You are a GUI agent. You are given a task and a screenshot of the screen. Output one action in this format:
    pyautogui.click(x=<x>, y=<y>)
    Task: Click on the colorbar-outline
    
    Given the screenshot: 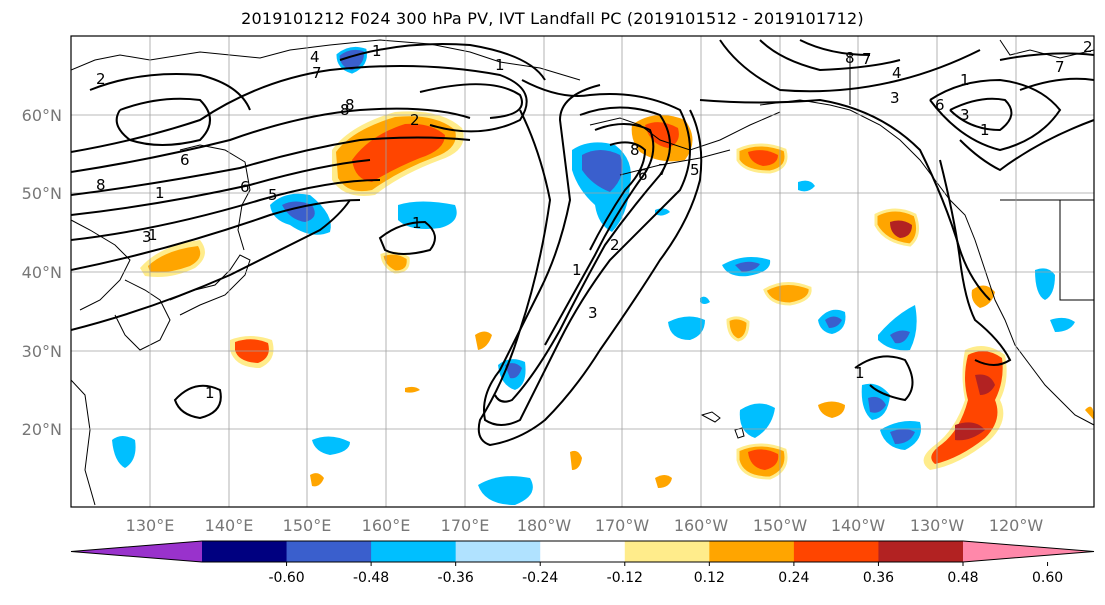 What is the action you would take?
    pyautogui.click(x=582, y=551)
    